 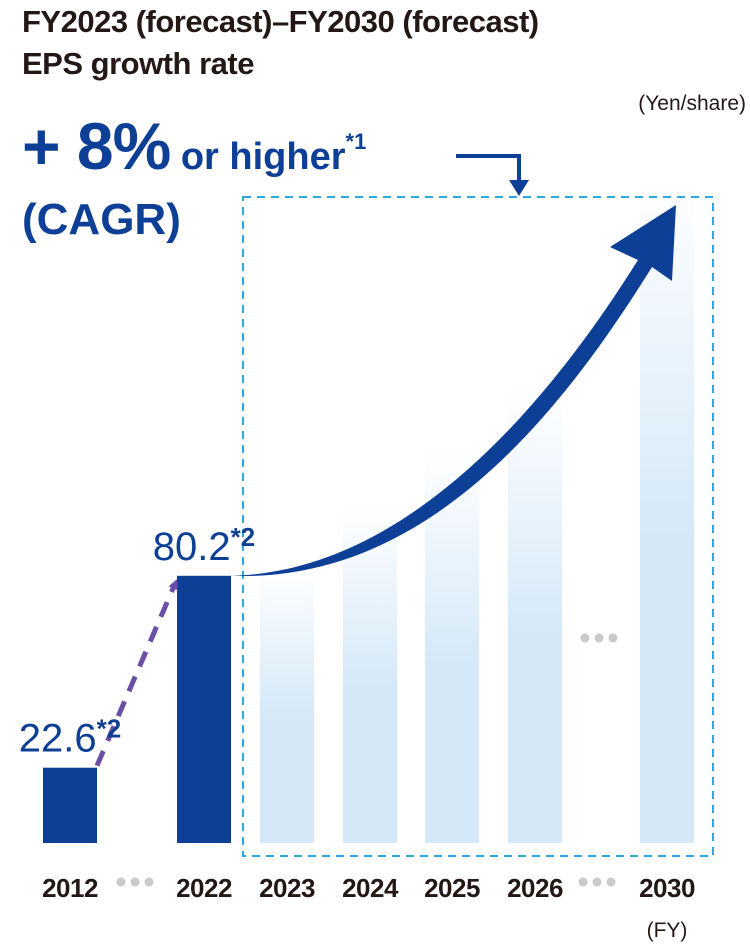 What do you see at coordinates (535, 888) in the screenshot?
I see `tick-label-2026: 2026` at bounding box center [535, 888].